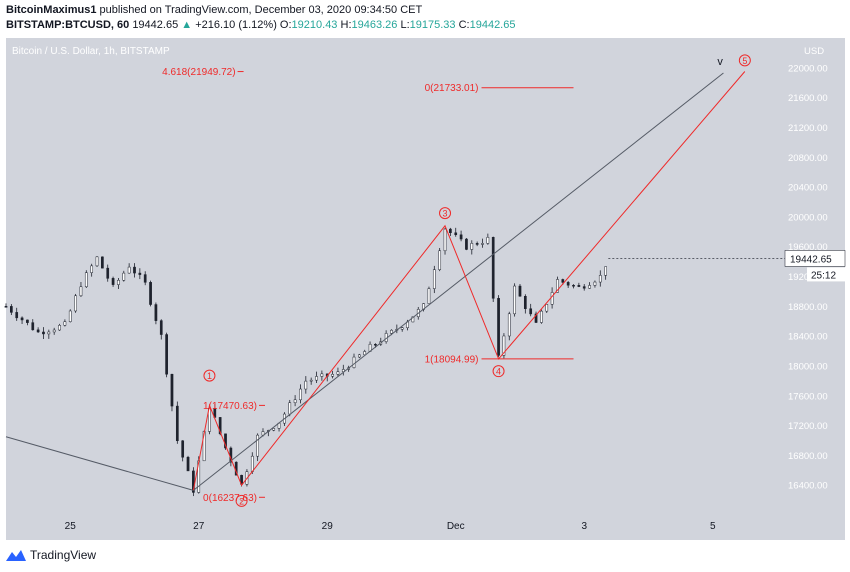  I want to click on high-value: 19463.26, so click(374, 25).